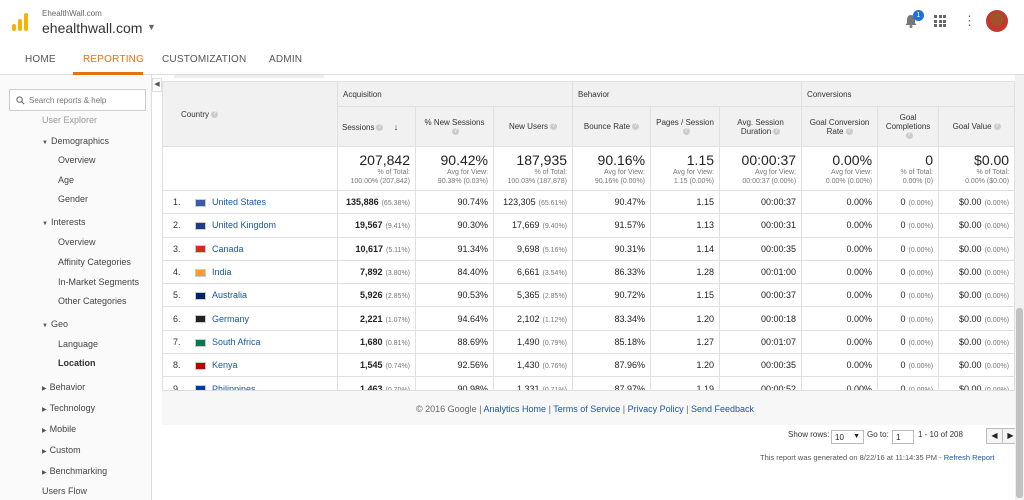 The height and width of the screenshot is (500, 1024). I want to click on analytics-home-link: Analytics Home, so click(515, 409).